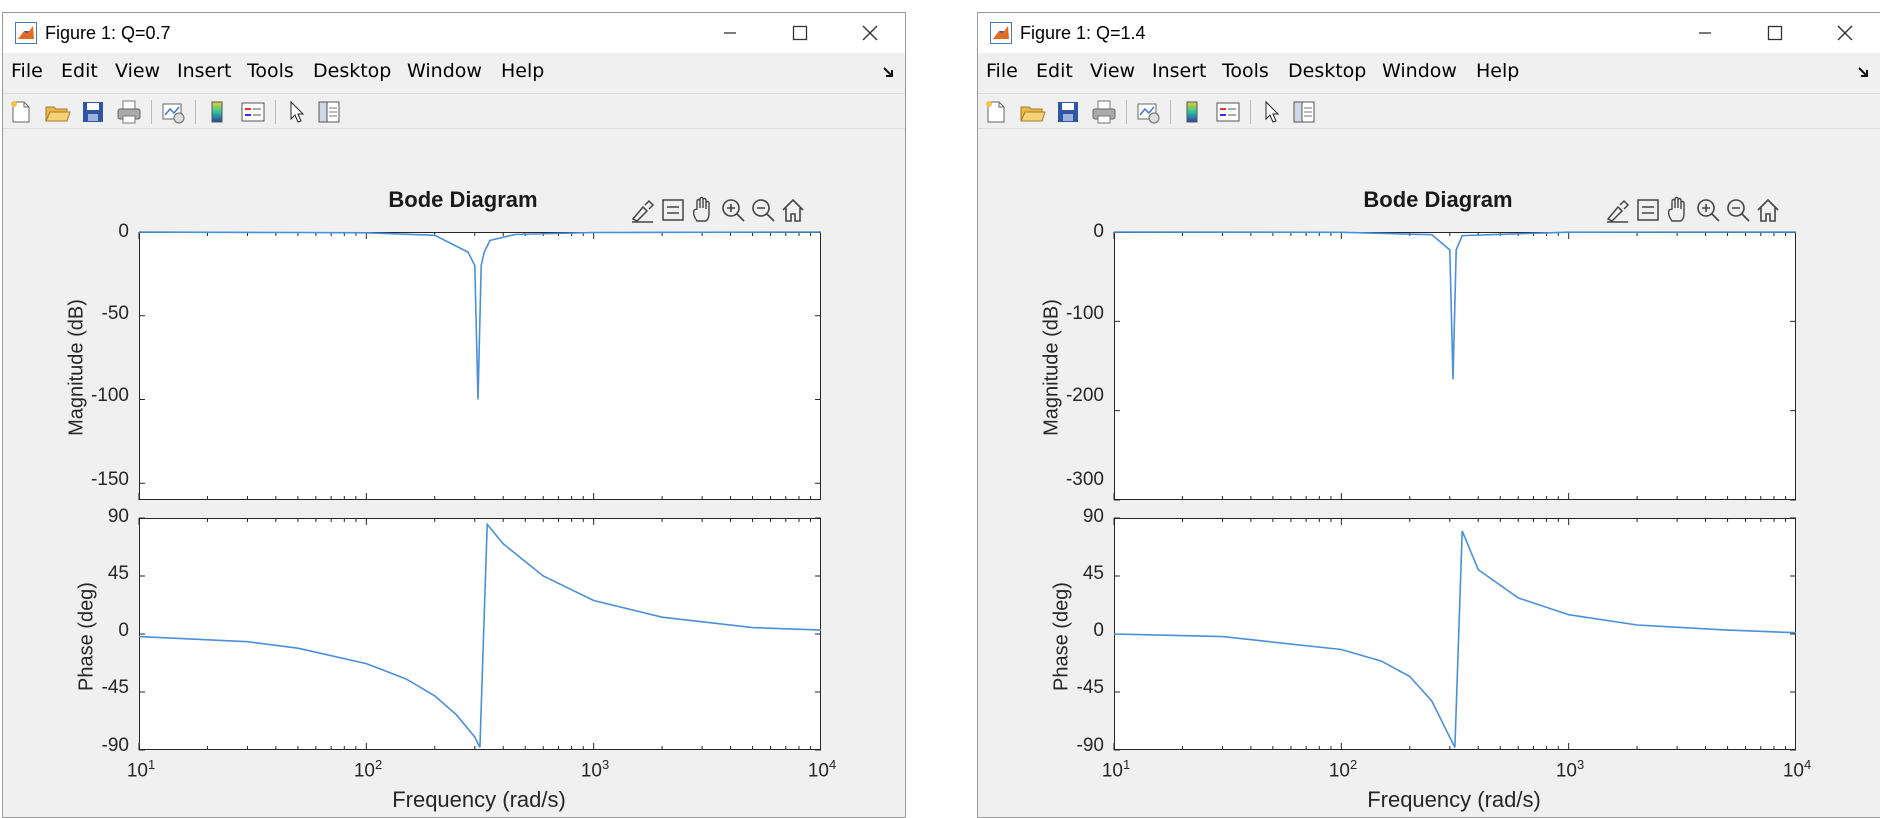  I want to click on magnitude-axes, so click(480, 366).